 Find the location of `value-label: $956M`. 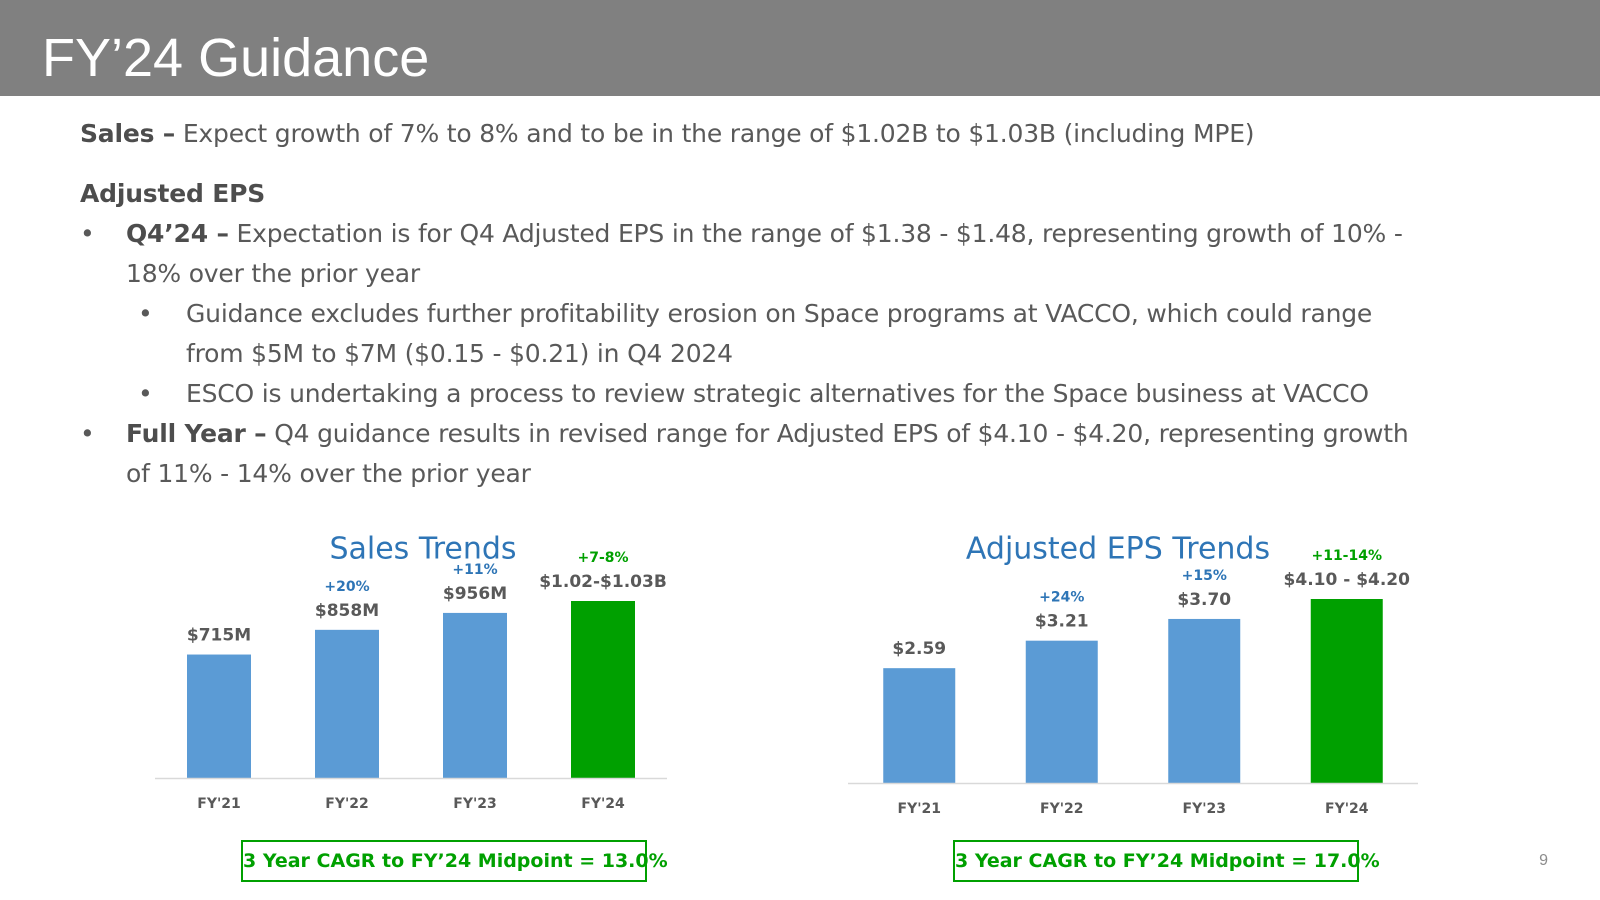

value-label: $956M is located at coordinates (475, 594).